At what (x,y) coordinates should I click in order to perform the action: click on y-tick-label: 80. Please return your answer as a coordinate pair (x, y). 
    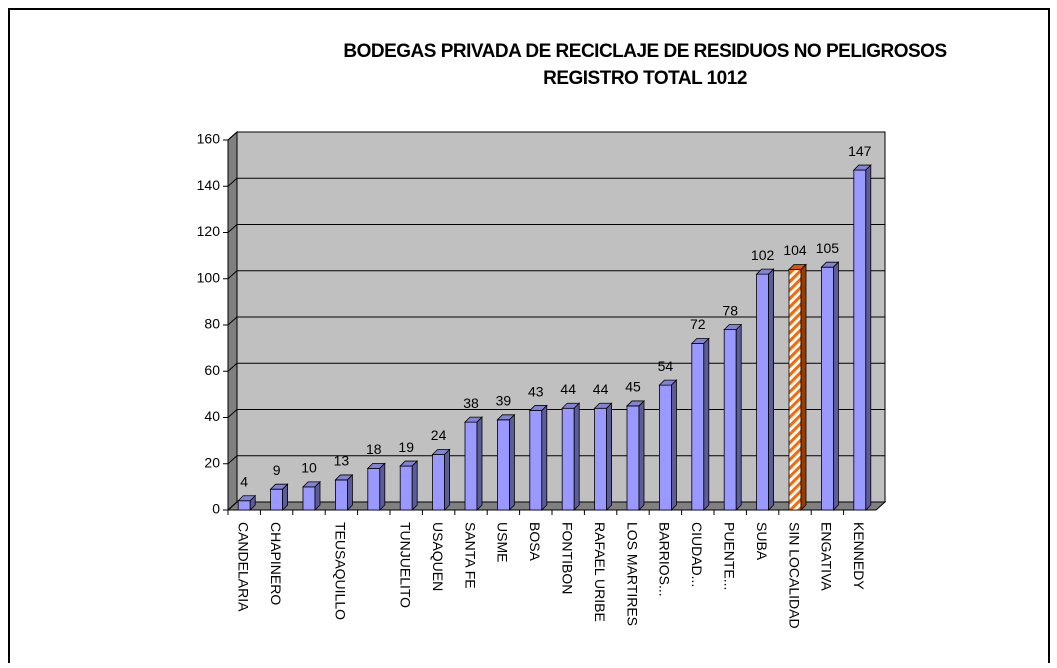
    Looking at the image, I should click on (212, 324).